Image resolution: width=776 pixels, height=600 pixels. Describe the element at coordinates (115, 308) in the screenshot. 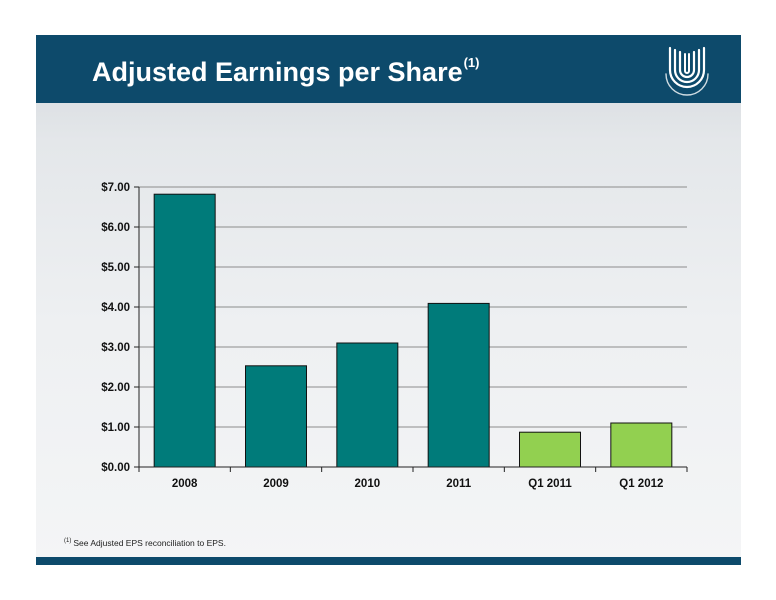

I see `y-tick-label: $4.00` at that location.